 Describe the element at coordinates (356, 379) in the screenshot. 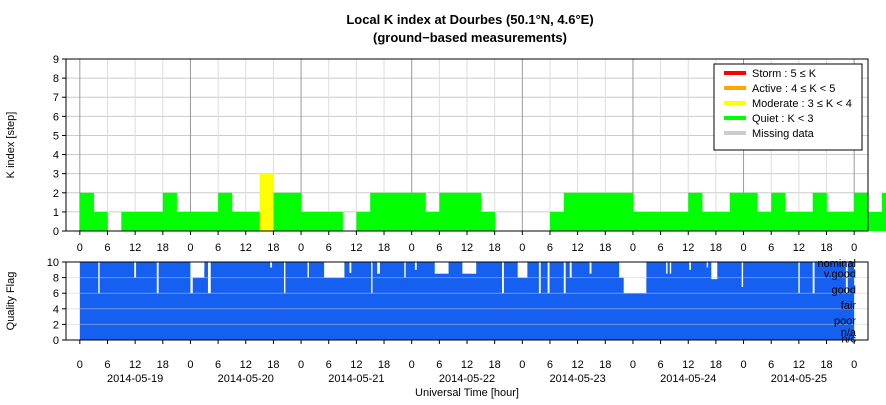

I see `q-date-label: 2014-05-21` at that location.